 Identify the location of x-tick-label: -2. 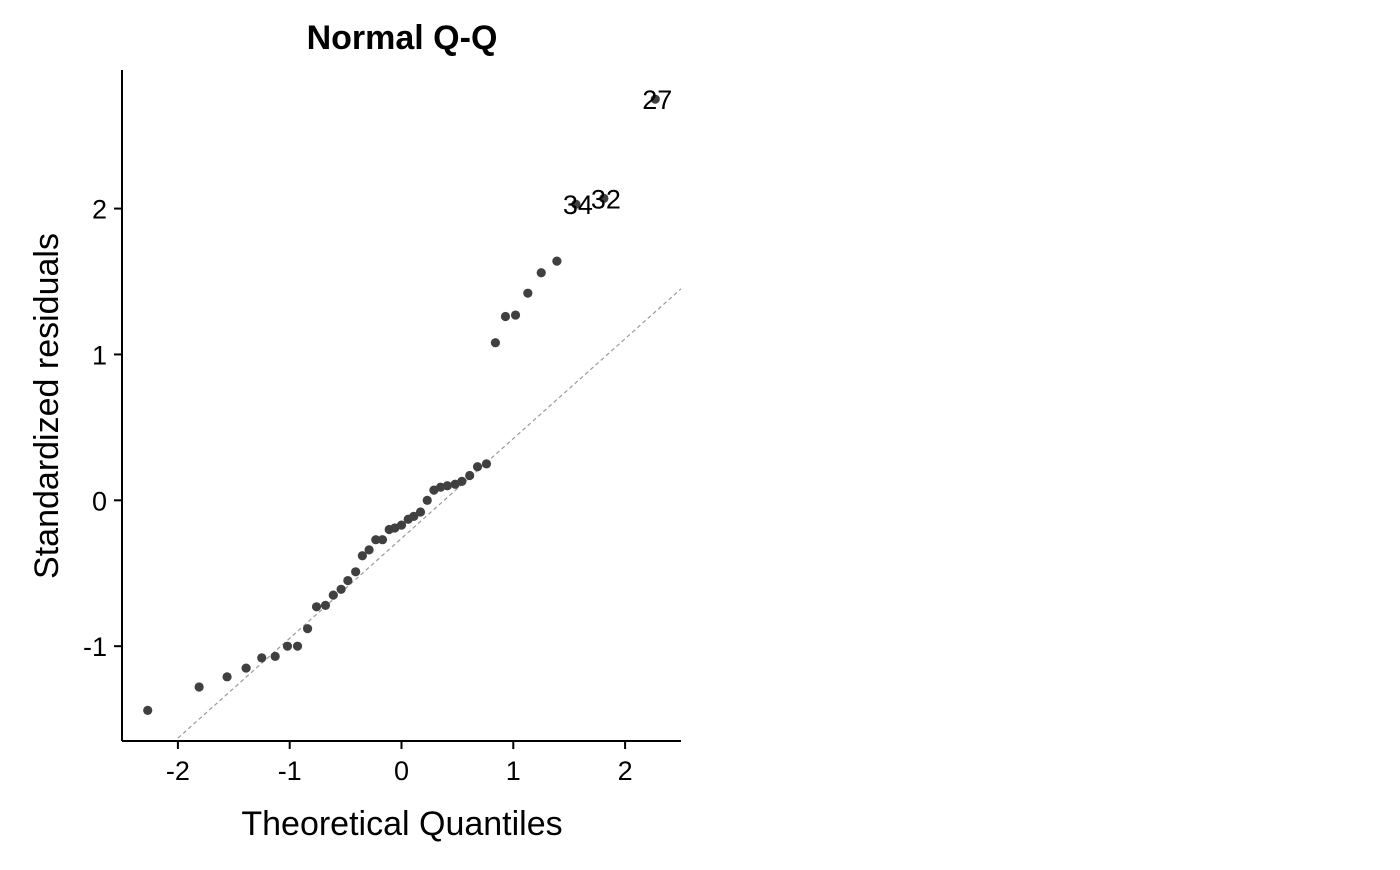
(178, 771).